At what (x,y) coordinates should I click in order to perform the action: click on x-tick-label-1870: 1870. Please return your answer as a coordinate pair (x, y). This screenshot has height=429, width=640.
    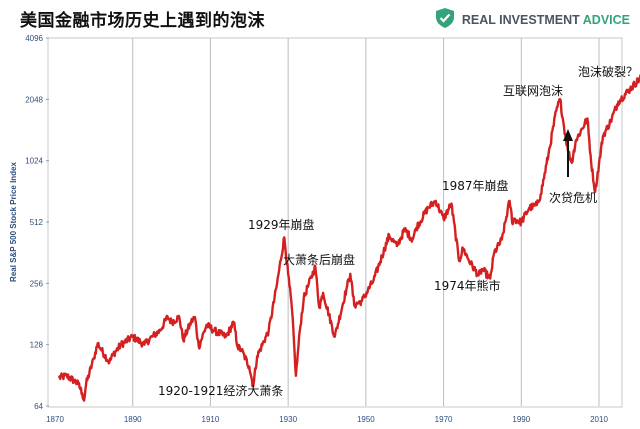
    Looking at the image, I should click on (55, 419).